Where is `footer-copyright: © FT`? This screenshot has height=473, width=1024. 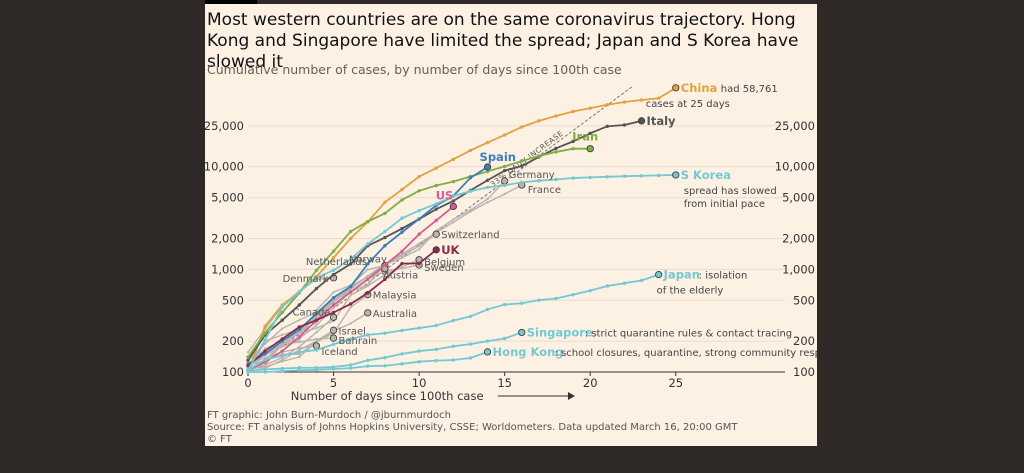 footer-copyright: © FT is located at coordinates (219, 439).